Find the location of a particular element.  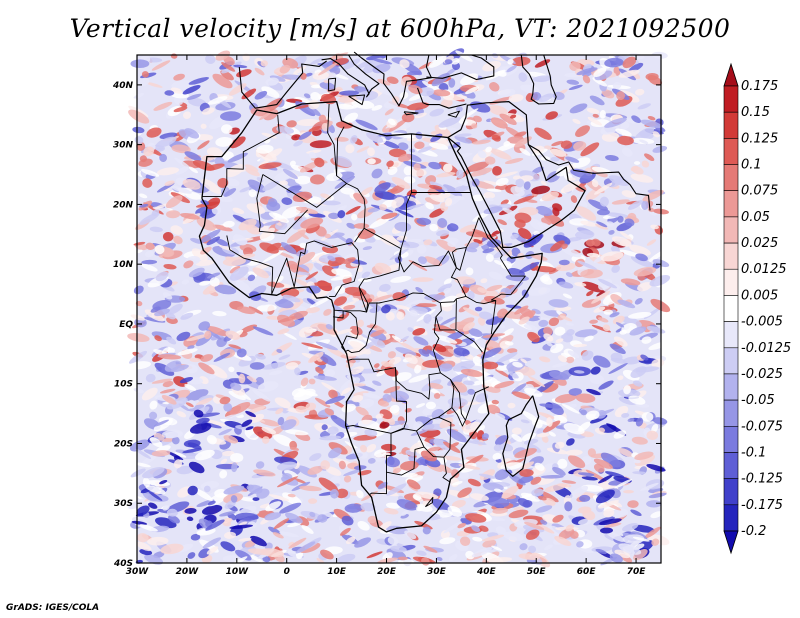

colorbar-level-label: -0.075 is located at coordinates (762, 426).